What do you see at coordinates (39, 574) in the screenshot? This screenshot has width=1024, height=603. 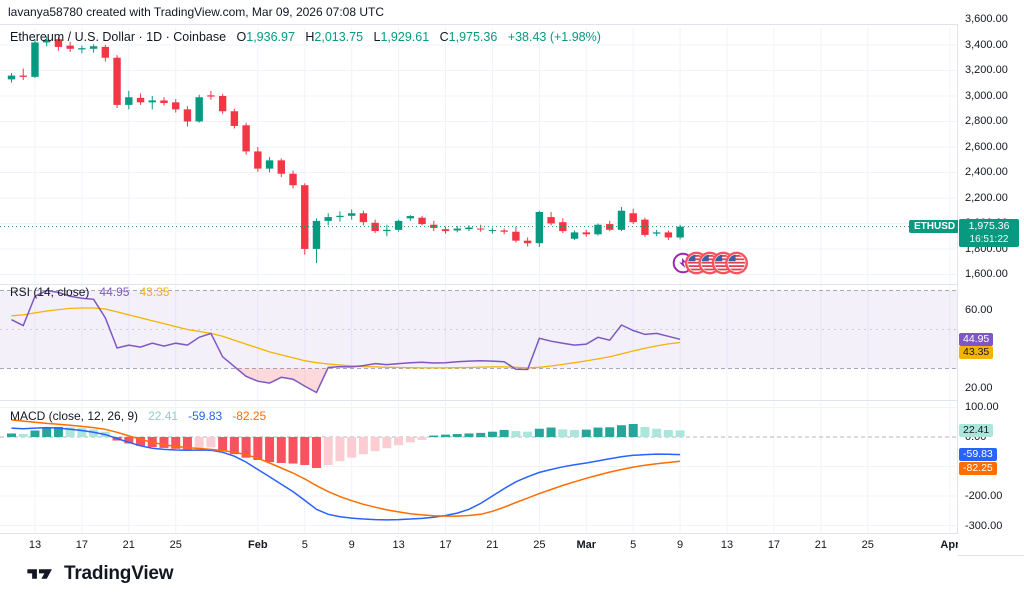 I see `tradingview-logo-icon` at bounding box center [39, 574].